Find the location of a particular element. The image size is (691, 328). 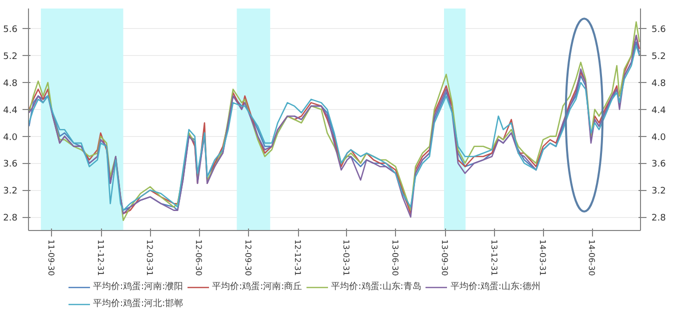

y2-tick-label: 5.6 is located at coordinates (659, 30).